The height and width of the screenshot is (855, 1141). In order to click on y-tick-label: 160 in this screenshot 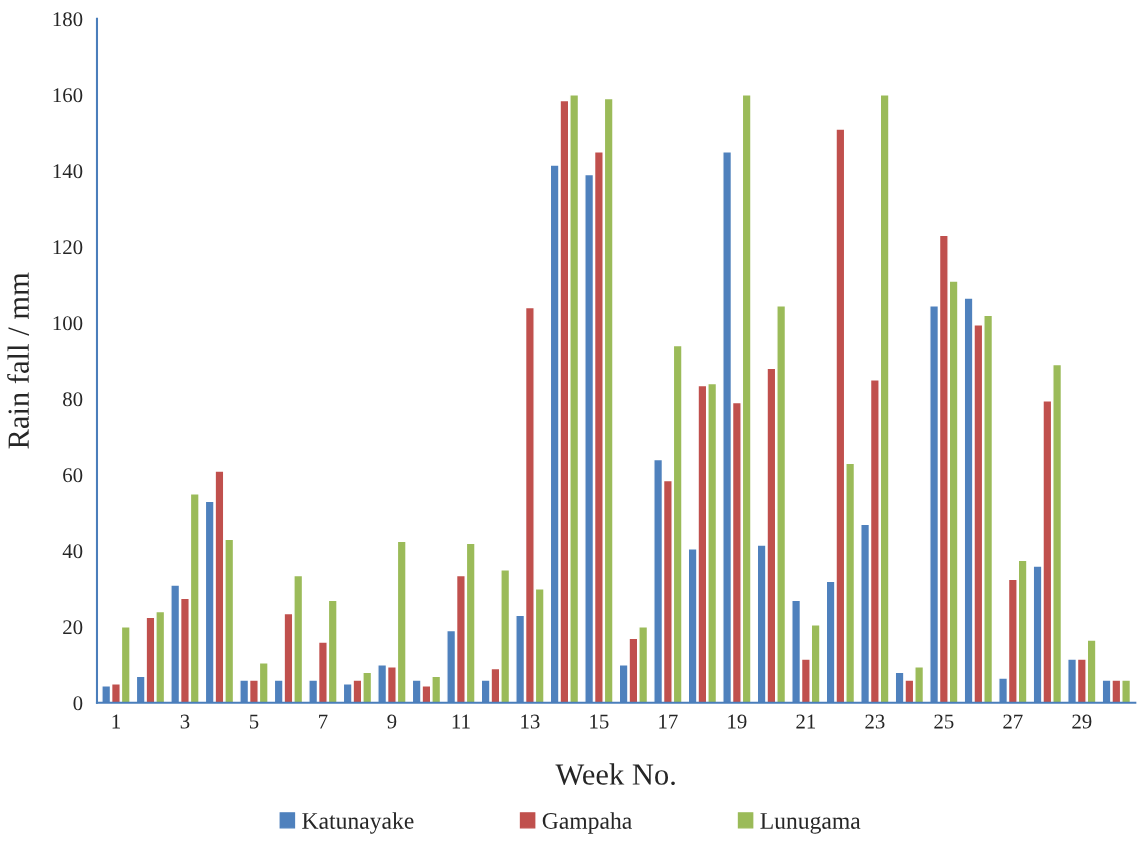, I will do `click(68, 95)`.